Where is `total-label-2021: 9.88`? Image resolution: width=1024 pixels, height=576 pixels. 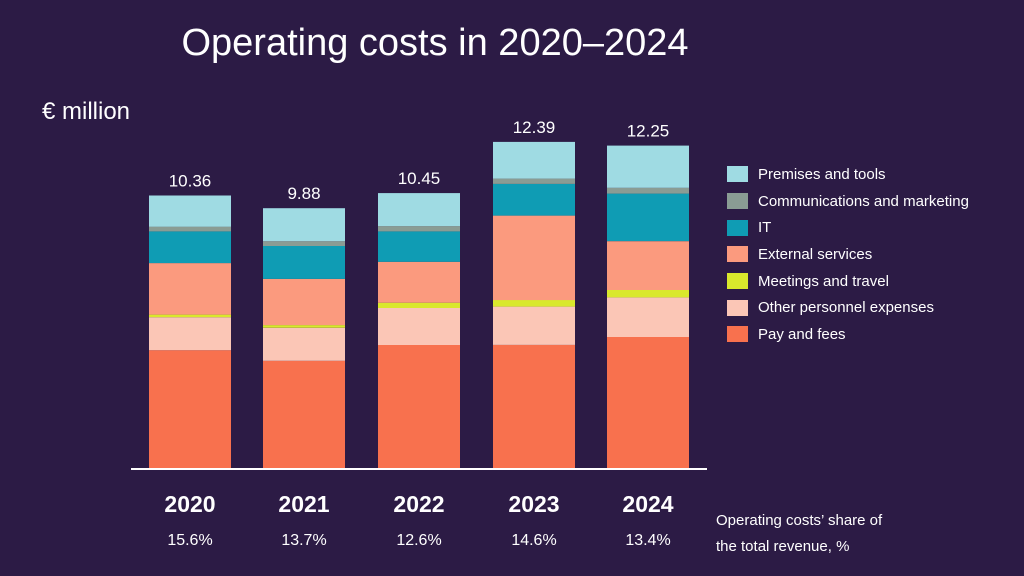
total-label-2021: 9.88 is located at coordinates (303, 193).